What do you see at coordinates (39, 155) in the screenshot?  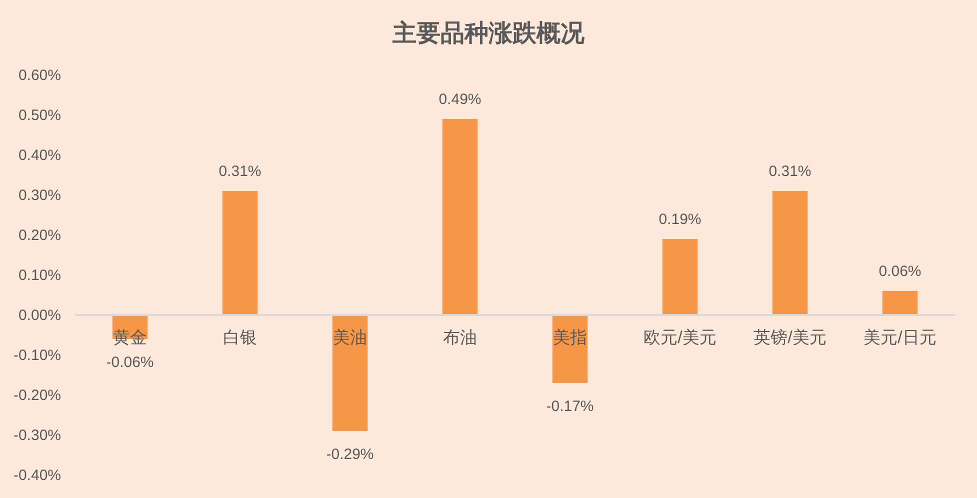 I see `y-tick-label: 0.40%` at bounding box center [39, 155].